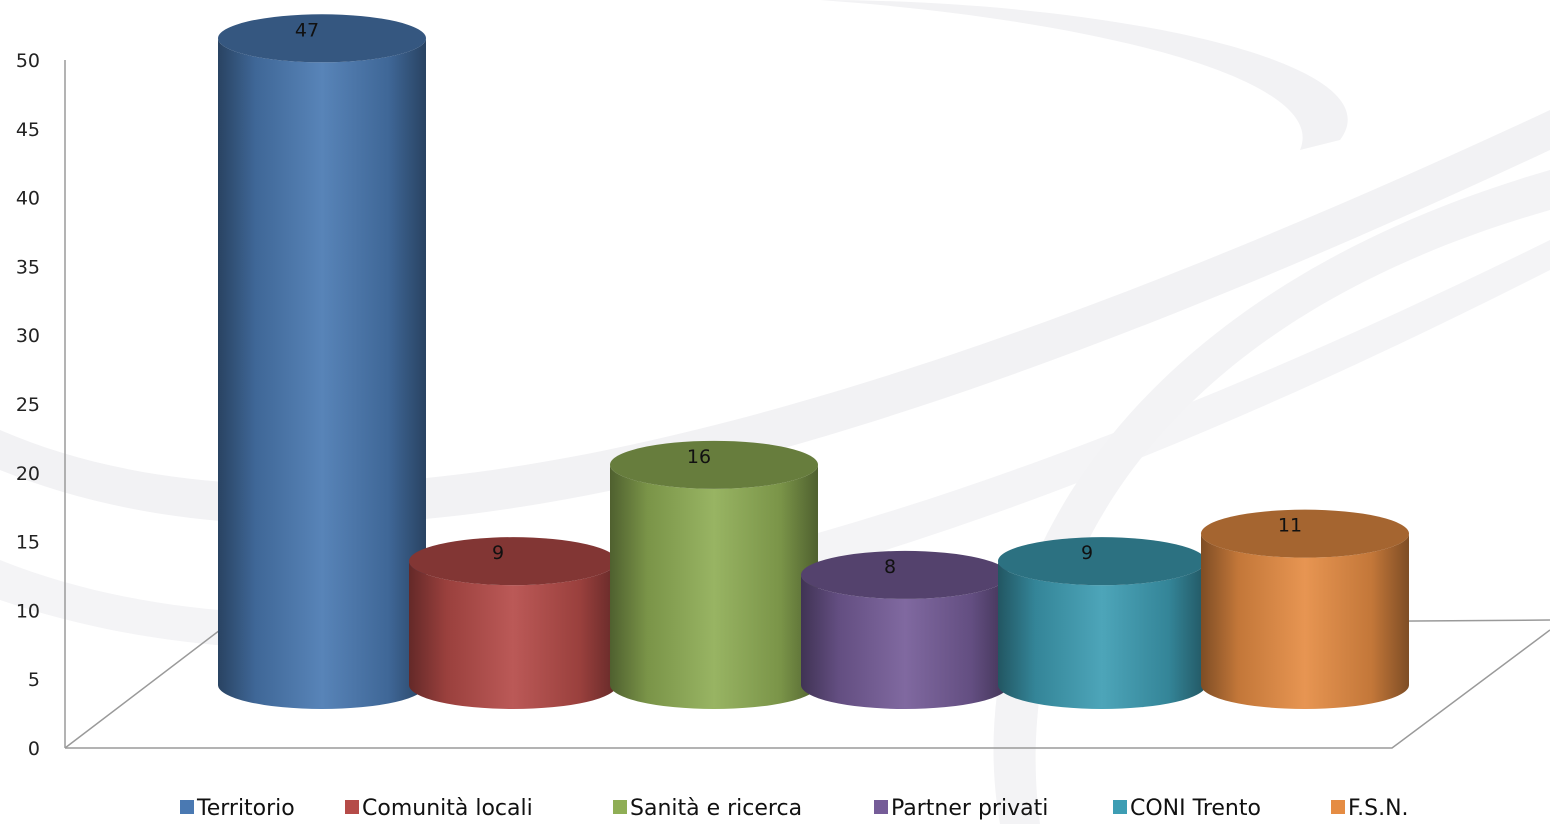 The height and width of the screenshot is (824, 1550). I want to click on legend-label: F.S.N., so click(1378, 808).